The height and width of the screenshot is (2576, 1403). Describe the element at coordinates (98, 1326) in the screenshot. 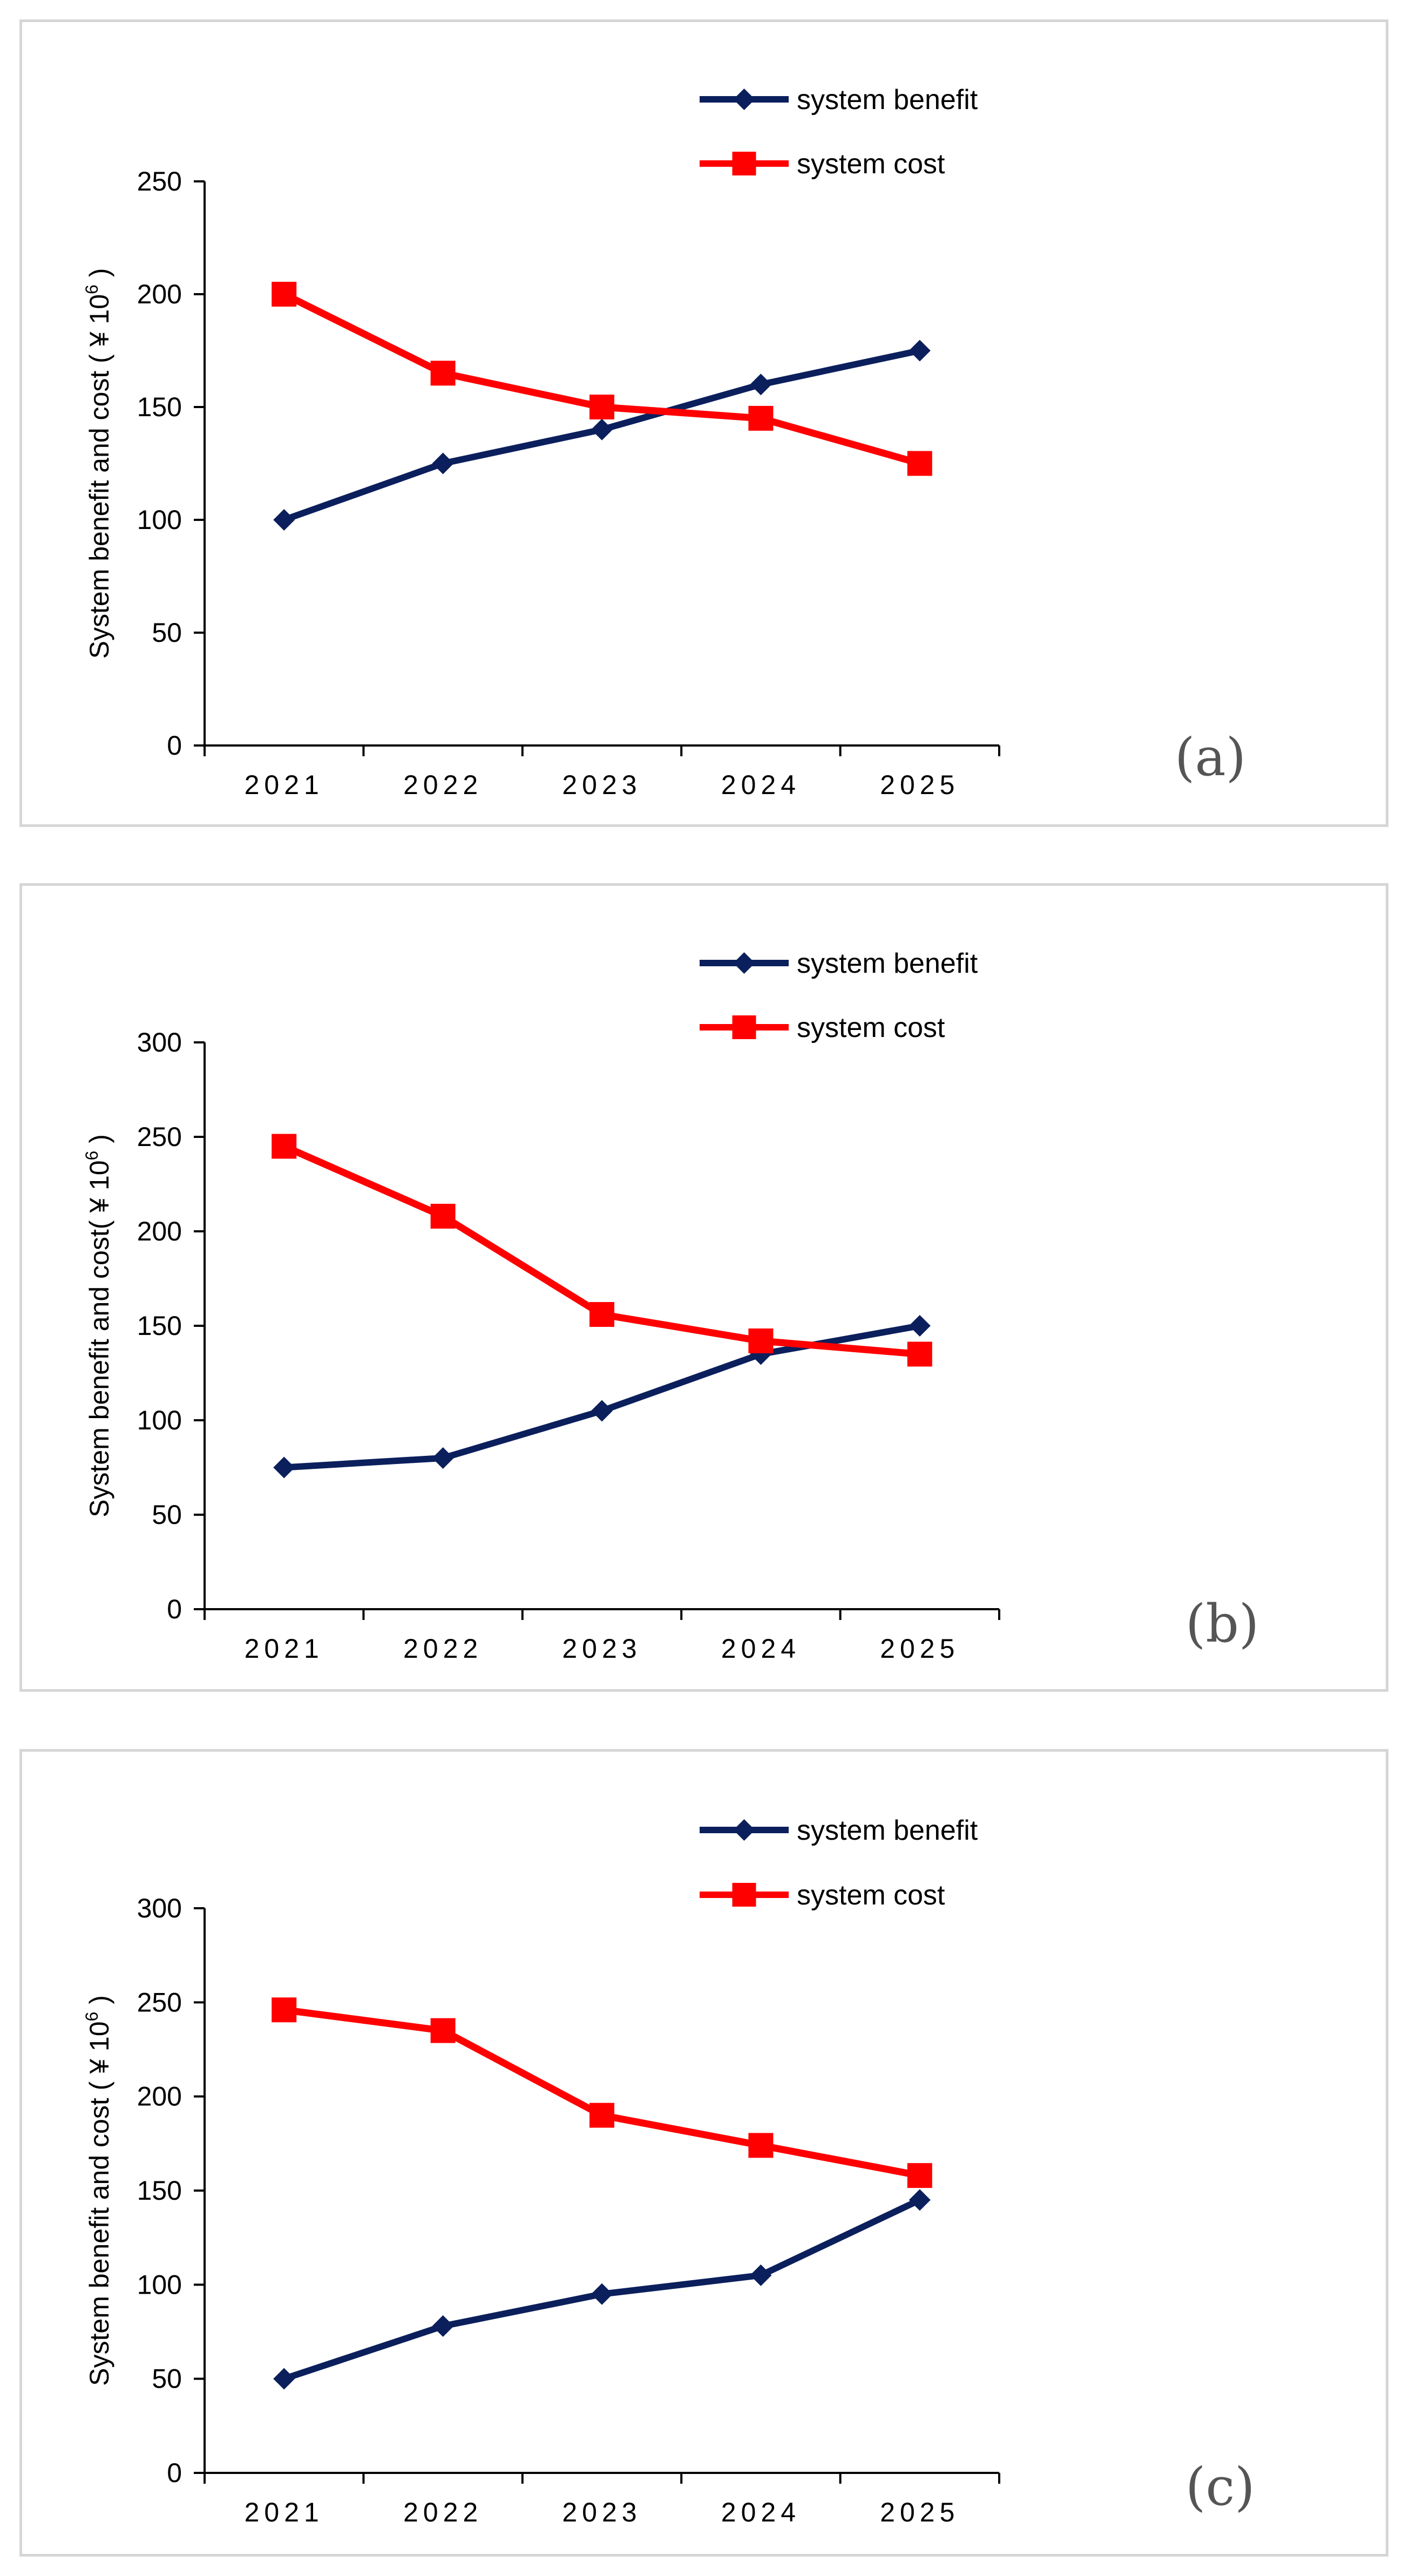

I see `y-axis-title: System benefit and cost( ¥ 106 )` at that location.